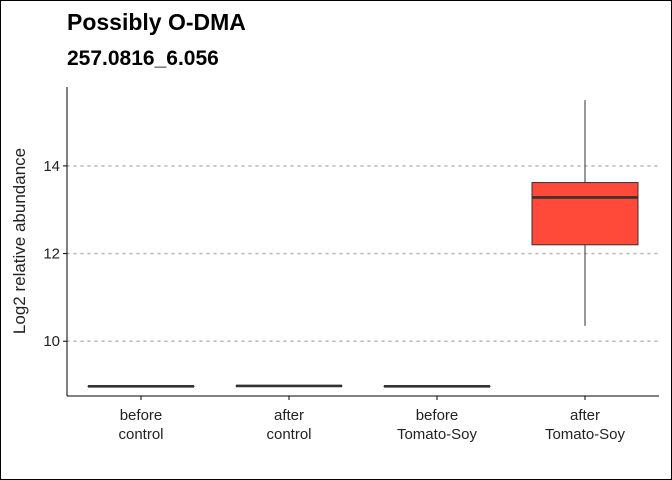  Describe the element at coordinates (140, 425) in the screenshot. I see `x-tick-label-0: before control` at that location.